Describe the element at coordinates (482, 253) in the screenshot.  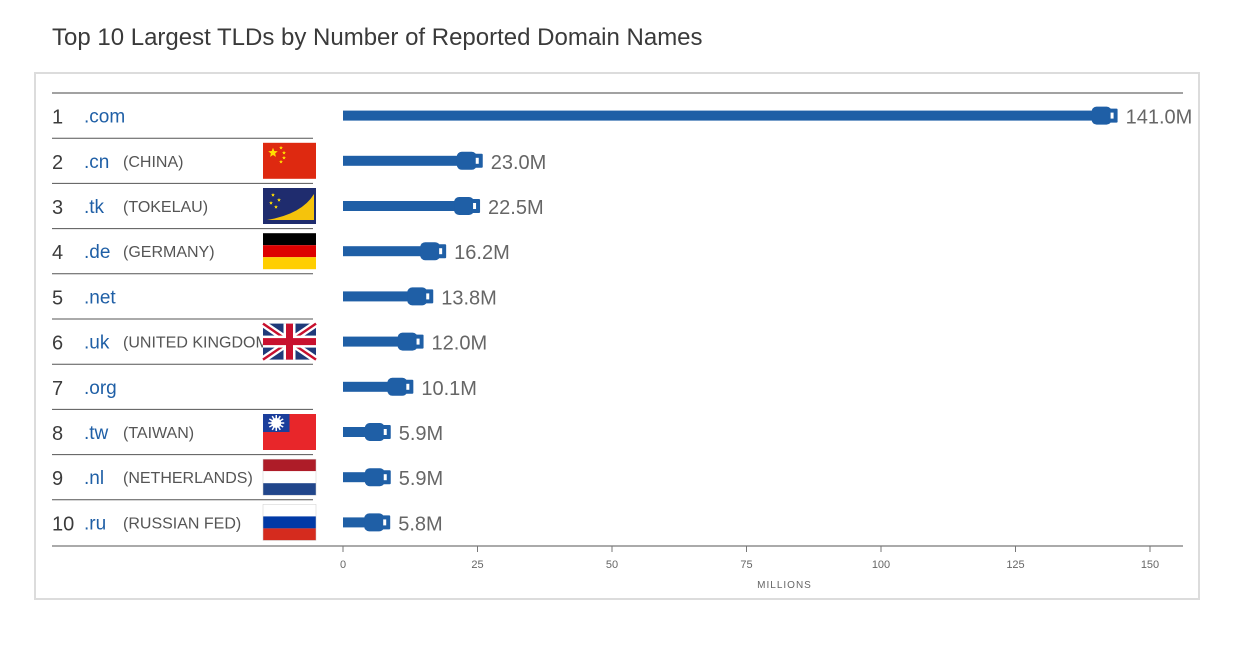
I see `value-label: 16.2M` at that location.